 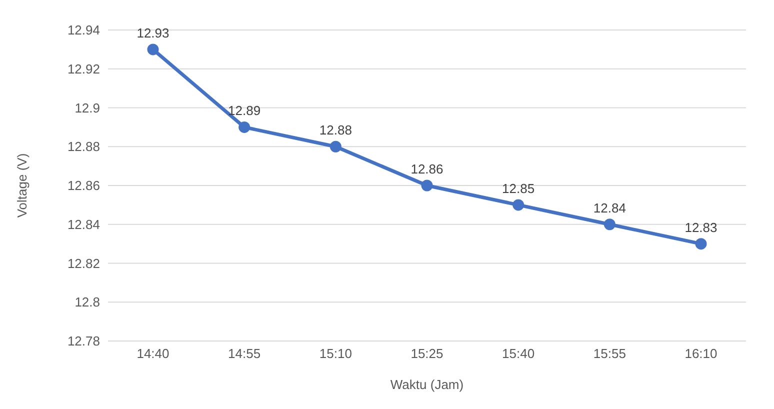 I want to click on y-tick-label: 12.88, so click(x=83, y=146).